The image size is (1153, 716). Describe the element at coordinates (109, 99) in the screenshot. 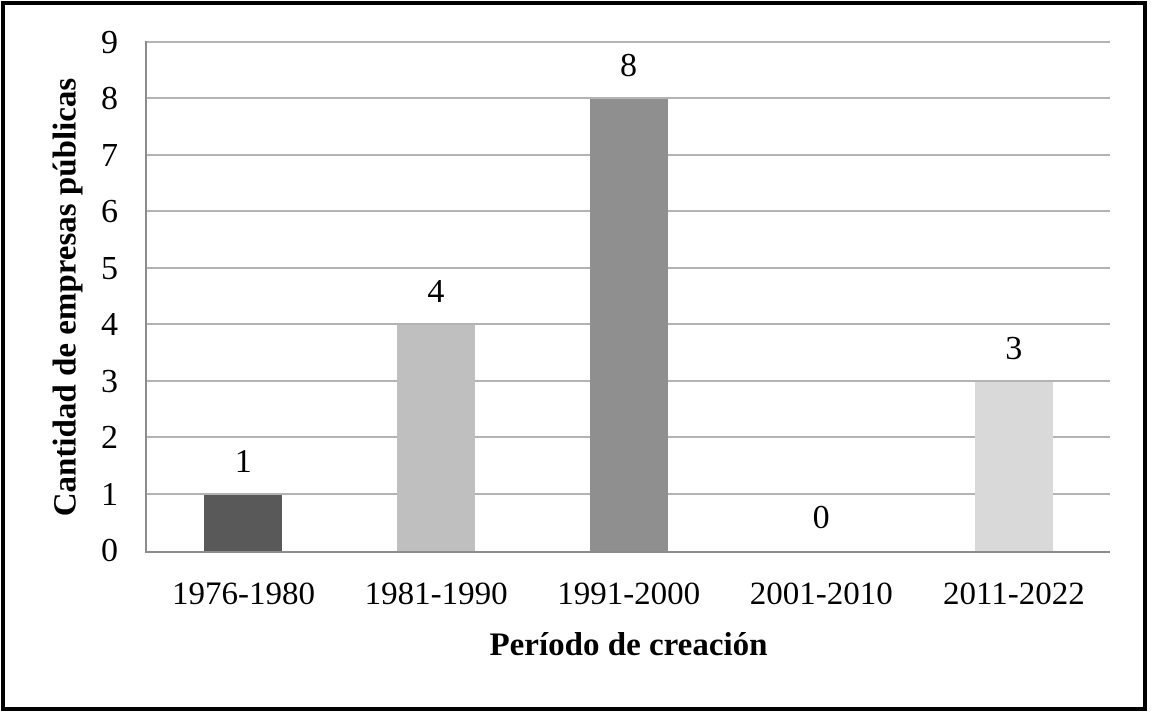

I see `y-tick-label-8: 8` at that location.